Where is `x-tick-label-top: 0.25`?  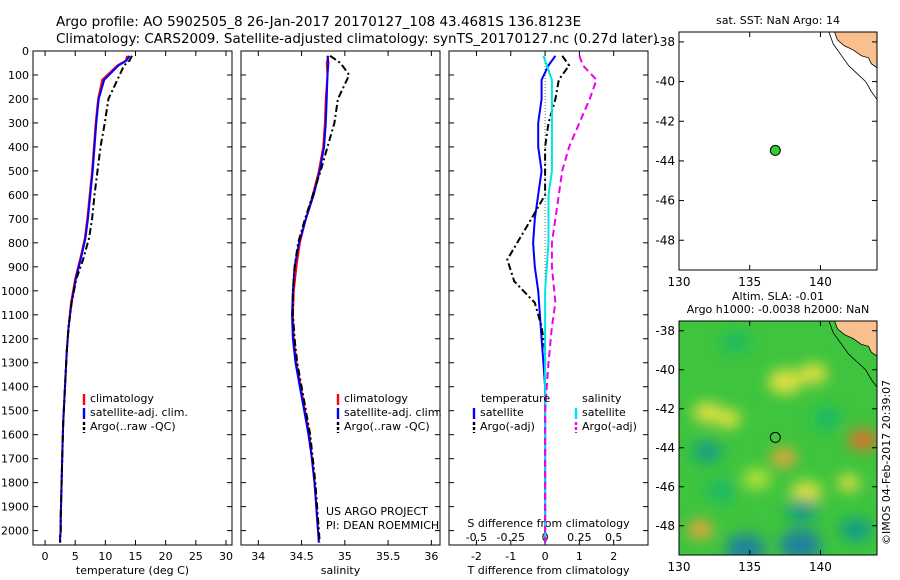
x-tick-label-top: 0.25 is located at coordinates (579, 537).